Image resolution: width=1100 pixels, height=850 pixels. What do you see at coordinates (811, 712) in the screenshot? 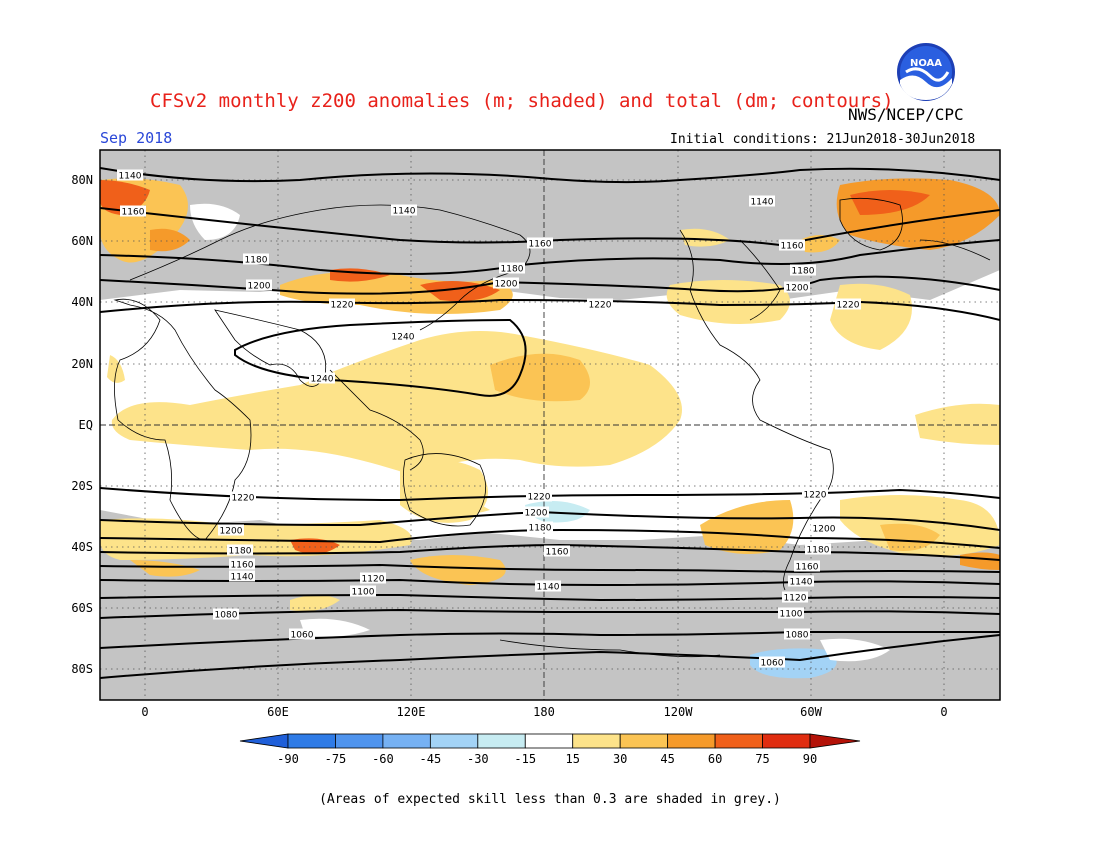
I see `lon-label: 60W` at bounding box center [811, 712].